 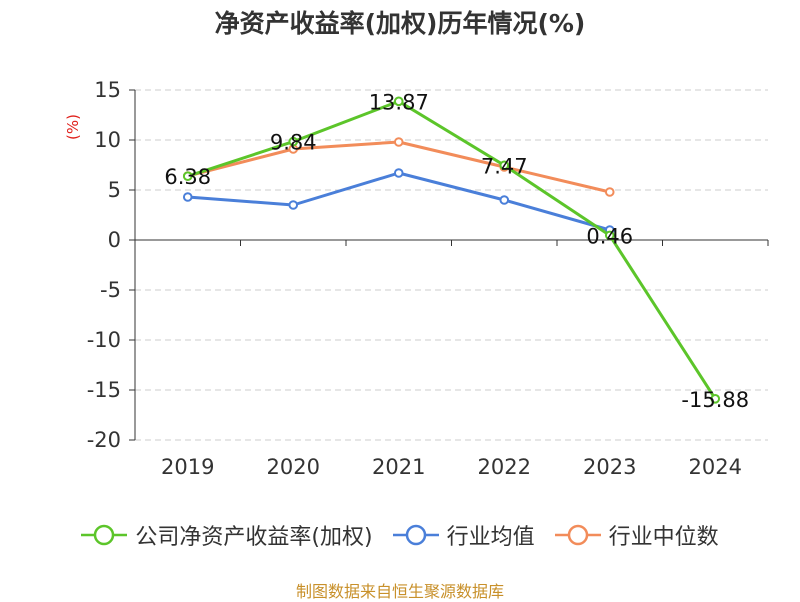 What do you see at coordinates (114, 240) in the screenshot?
I see `y-tick-label: 0` at bounding box center [114, 240].